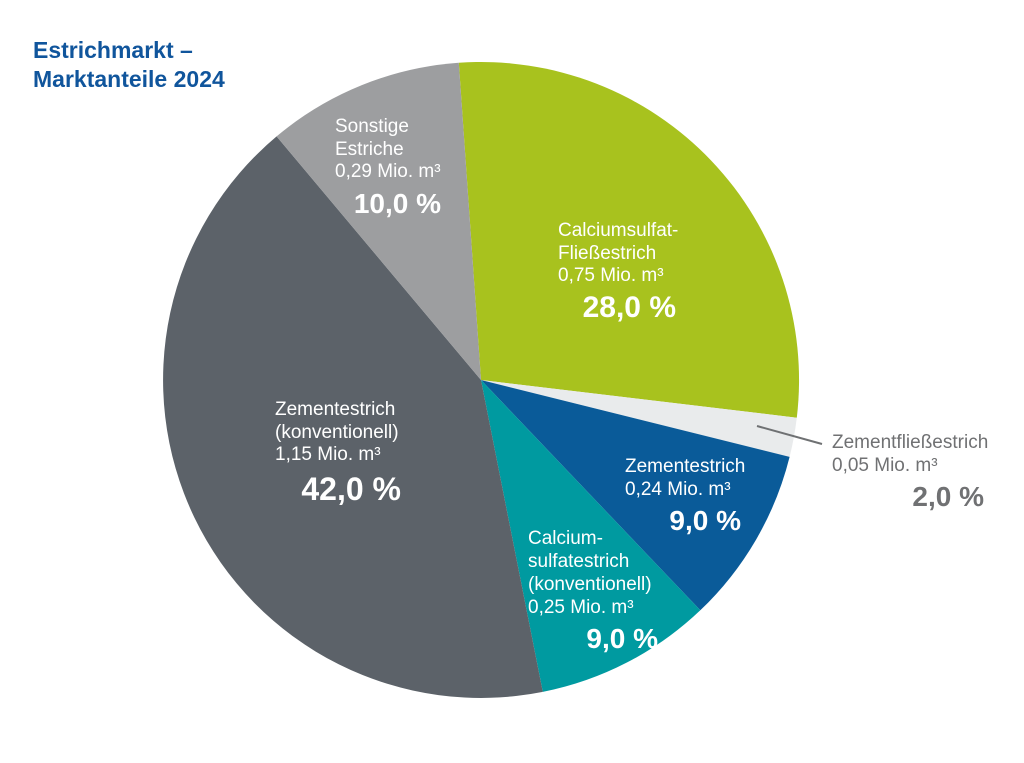 The image size is (1024, 763). What do you see at coordinates (369, 149) in the screenshot?
I see `slice-name-line: Estriche` at bounding box center [369, 149].